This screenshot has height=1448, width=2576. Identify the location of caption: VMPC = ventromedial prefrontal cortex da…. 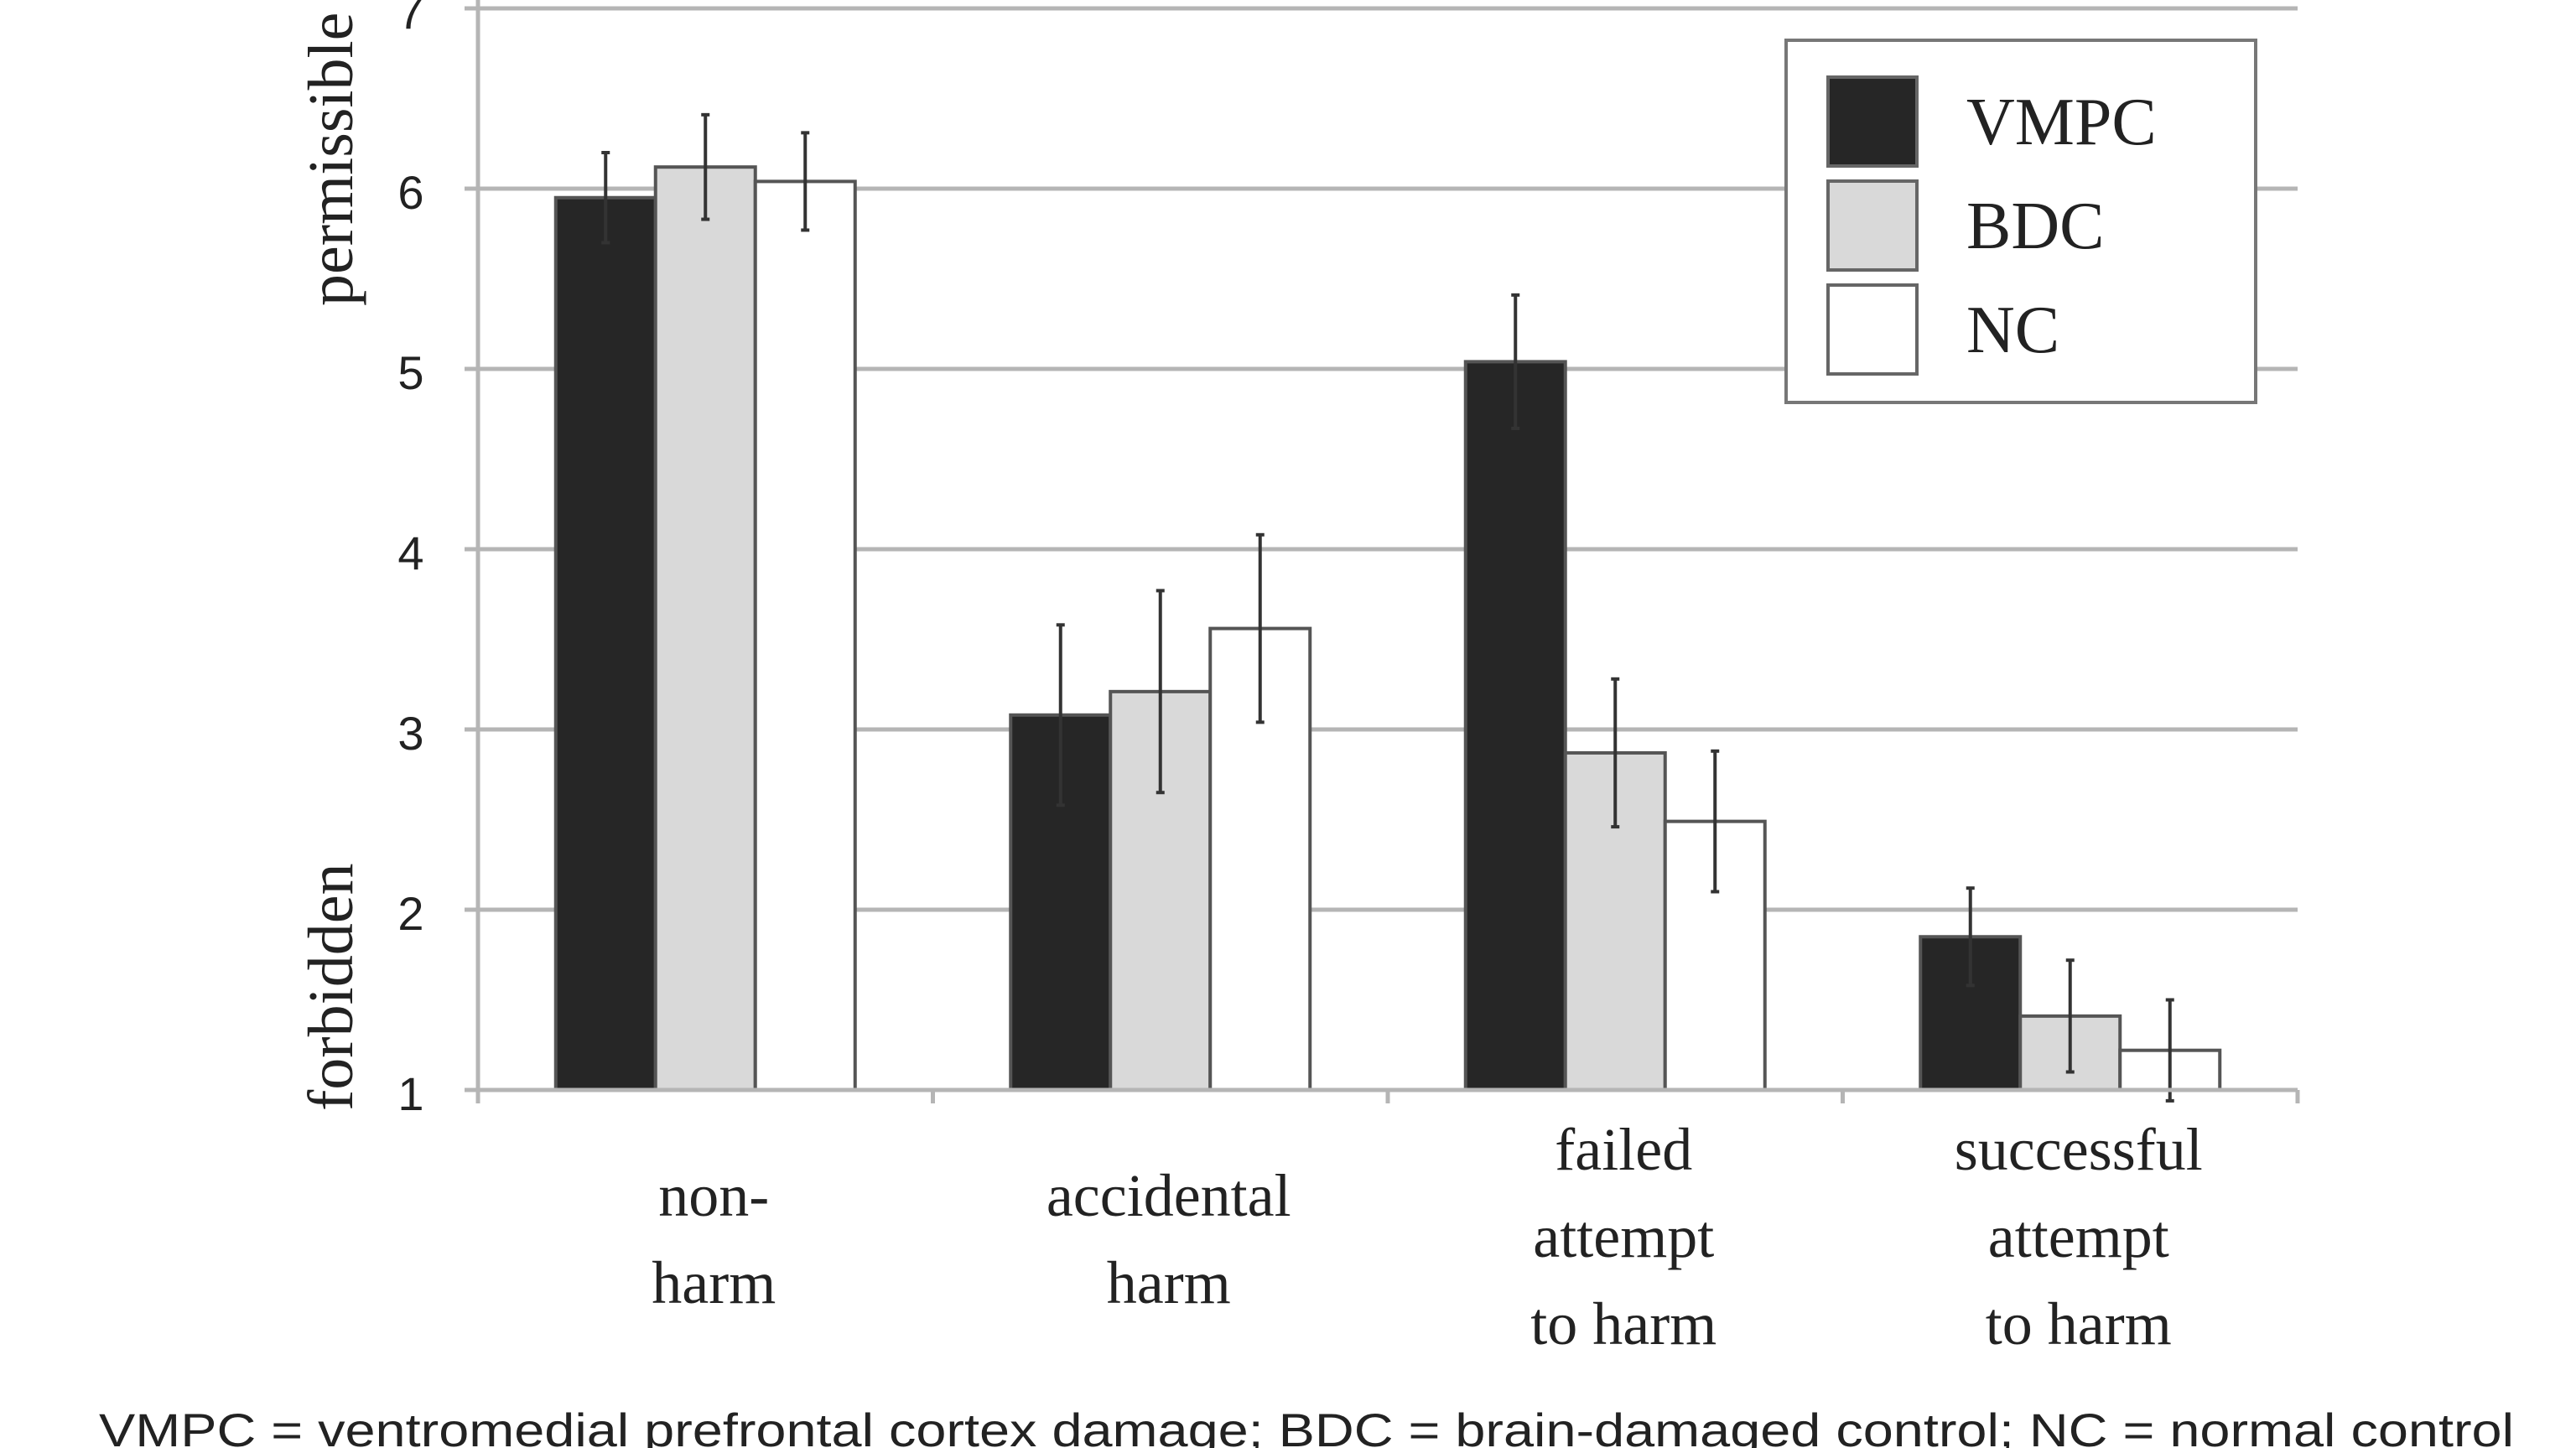
(1306, 1426).